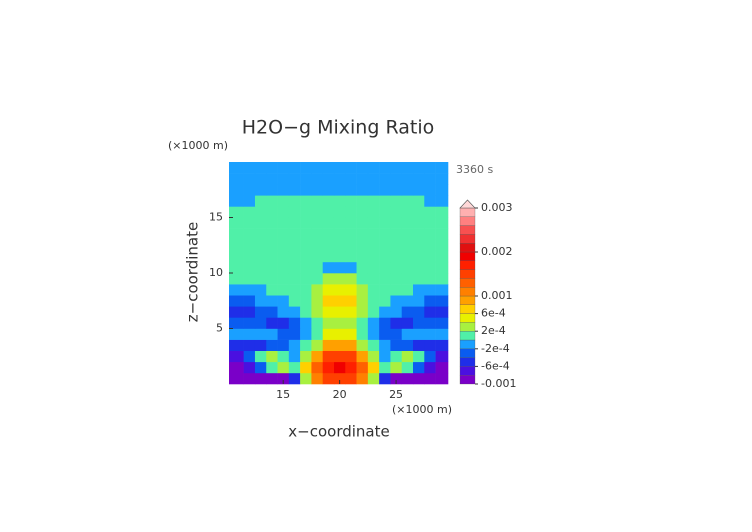 This screenshot has height=532, width=752. Describe the element at coordinates (497, 207) in the screenshot. I see `colorbar-tick-label: 0.003` at that location.